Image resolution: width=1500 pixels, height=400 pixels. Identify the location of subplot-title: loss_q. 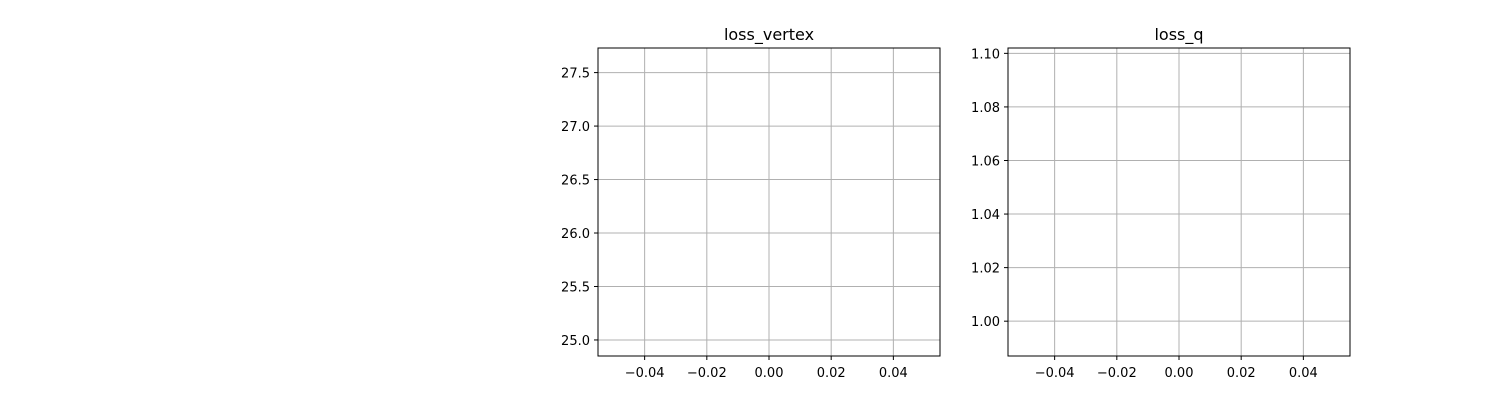
(1178, 35).